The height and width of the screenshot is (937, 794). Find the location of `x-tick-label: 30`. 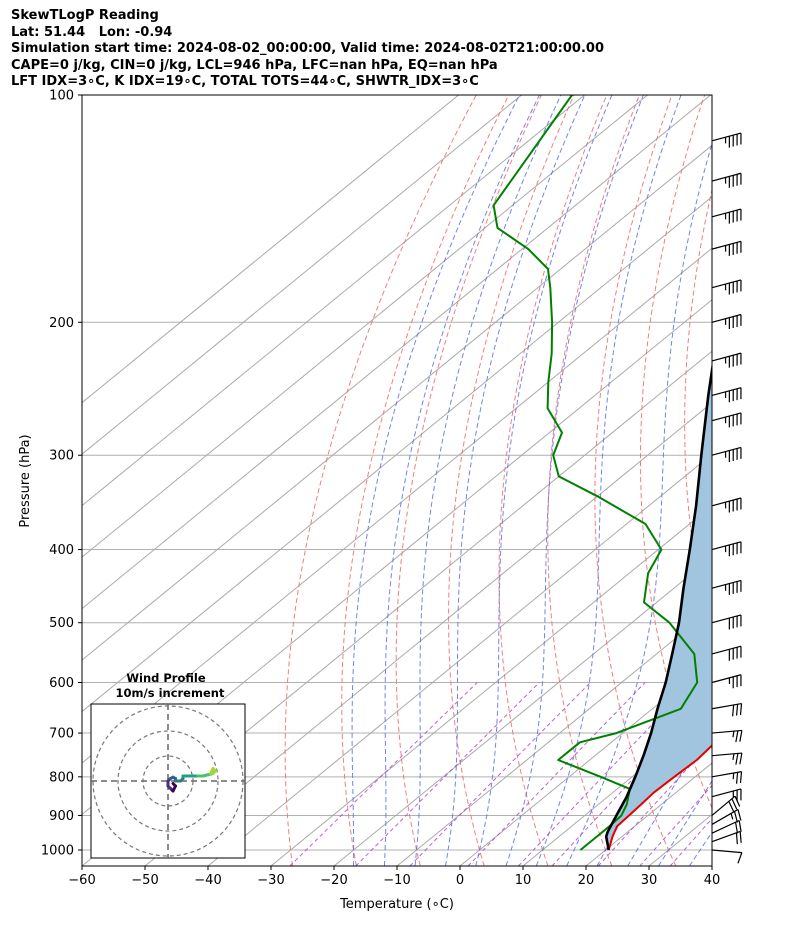

x-tick-label: 30 is located at coordinates (649, 880).